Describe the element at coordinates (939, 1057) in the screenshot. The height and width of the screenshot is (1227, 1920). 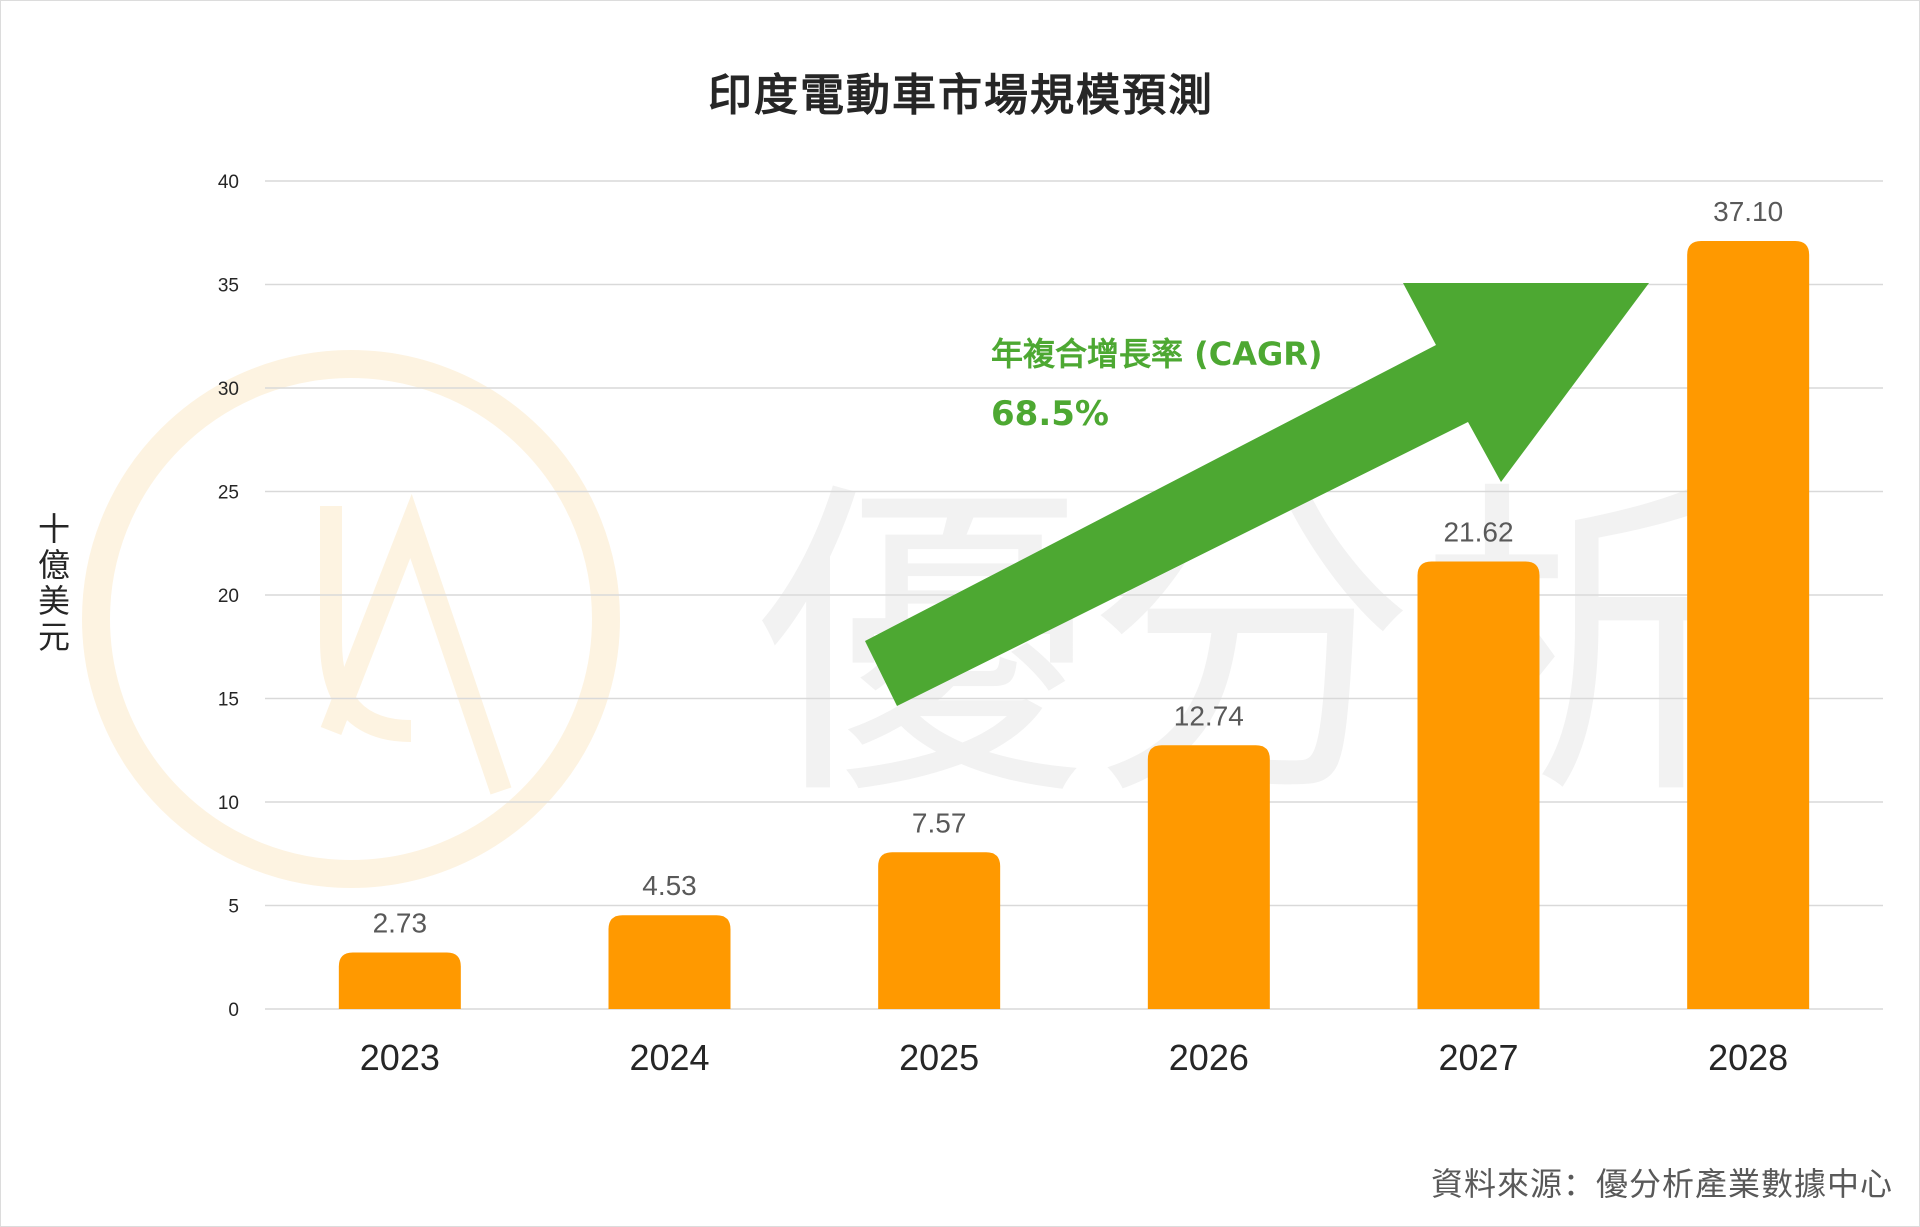
I see `x-tick-label: 2025` at that location.